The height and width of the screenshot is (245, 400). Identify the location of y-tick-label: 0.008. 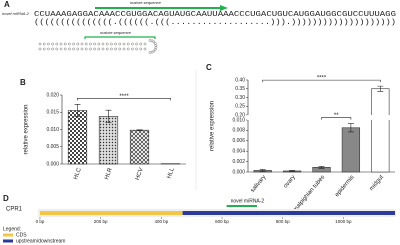
(238, 131).